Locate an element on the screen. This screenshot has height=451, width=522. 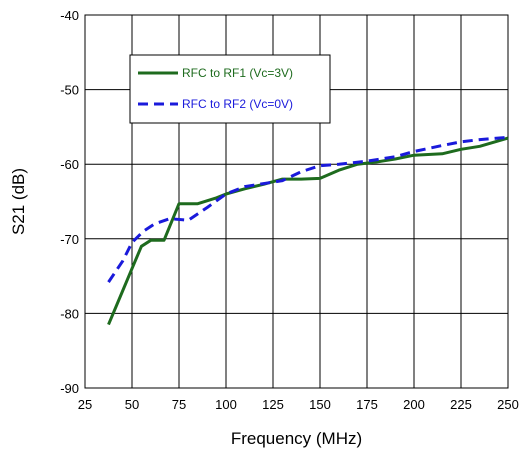
y-axis-title: S21 (dB) is located at coordinates (18, 201).